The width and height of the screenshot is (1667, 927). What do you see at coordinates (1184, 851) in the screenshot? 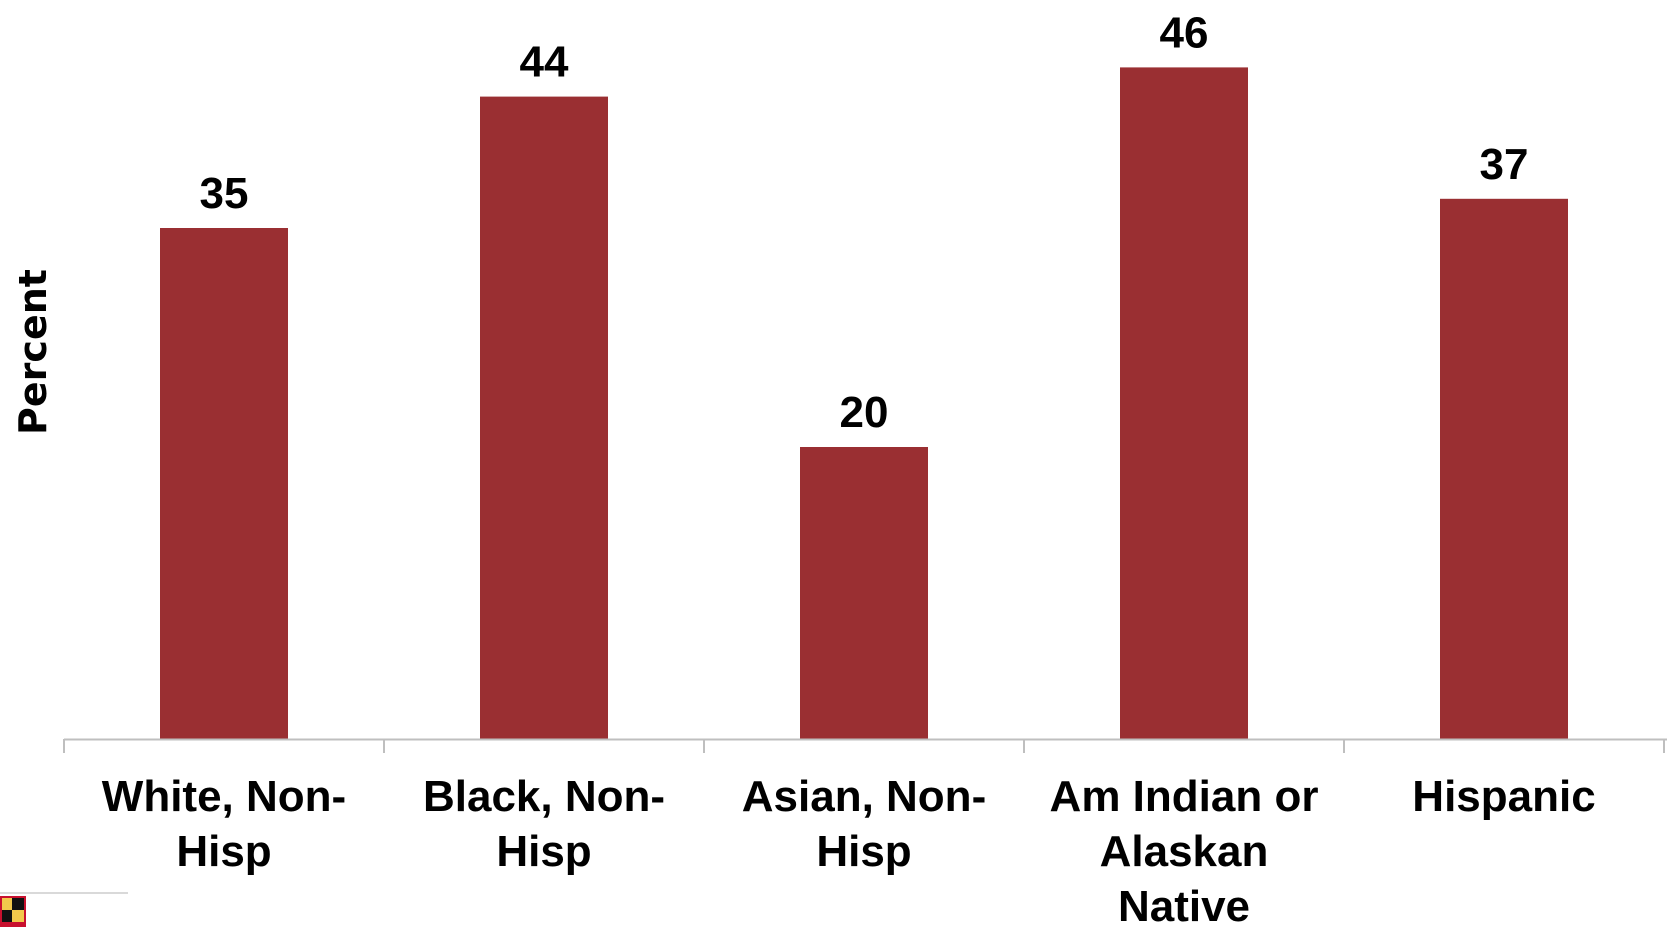
I see `category-label: Alaskan` at bounding box center [1184, 851].